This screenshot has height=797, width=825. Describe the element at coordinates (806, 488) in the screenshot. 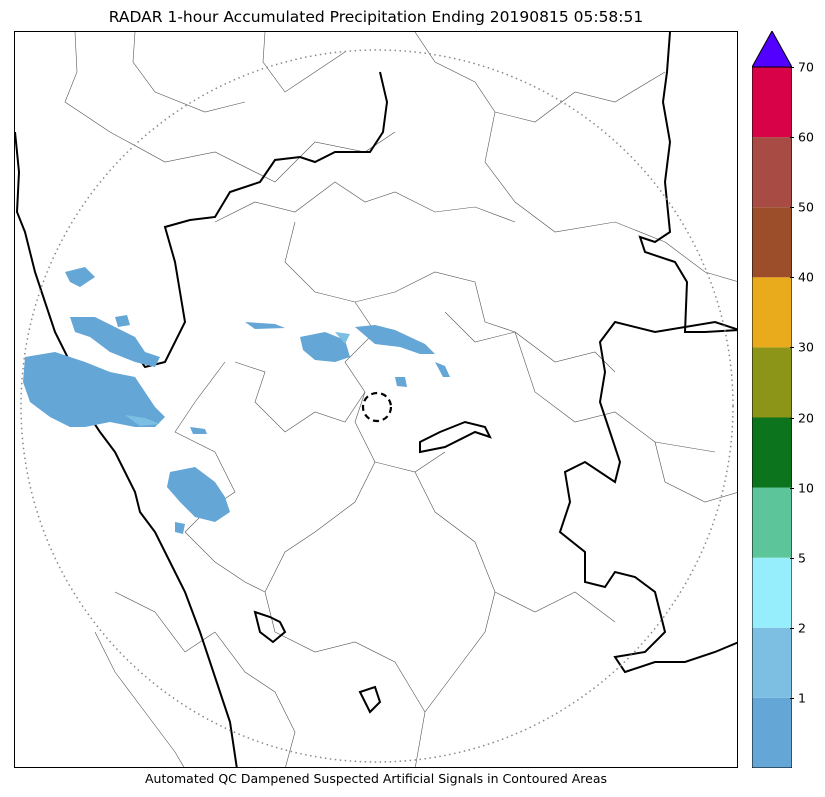

I see `colorbar-tick-label: 10` at that location.